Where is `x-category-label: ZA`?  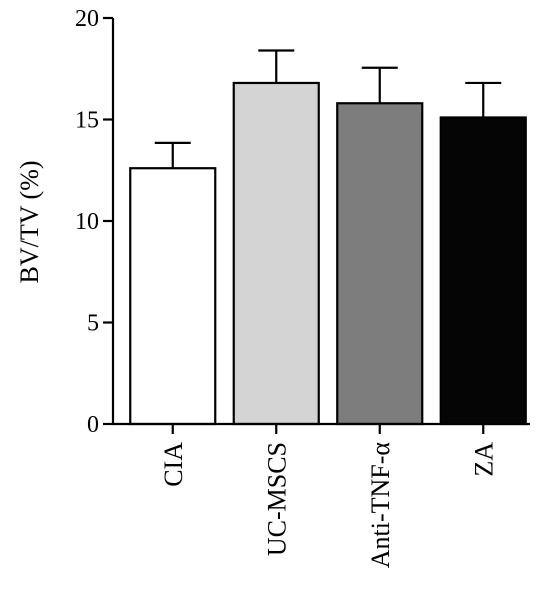
x-category-label: ZA is located at coordinates (483, 459).